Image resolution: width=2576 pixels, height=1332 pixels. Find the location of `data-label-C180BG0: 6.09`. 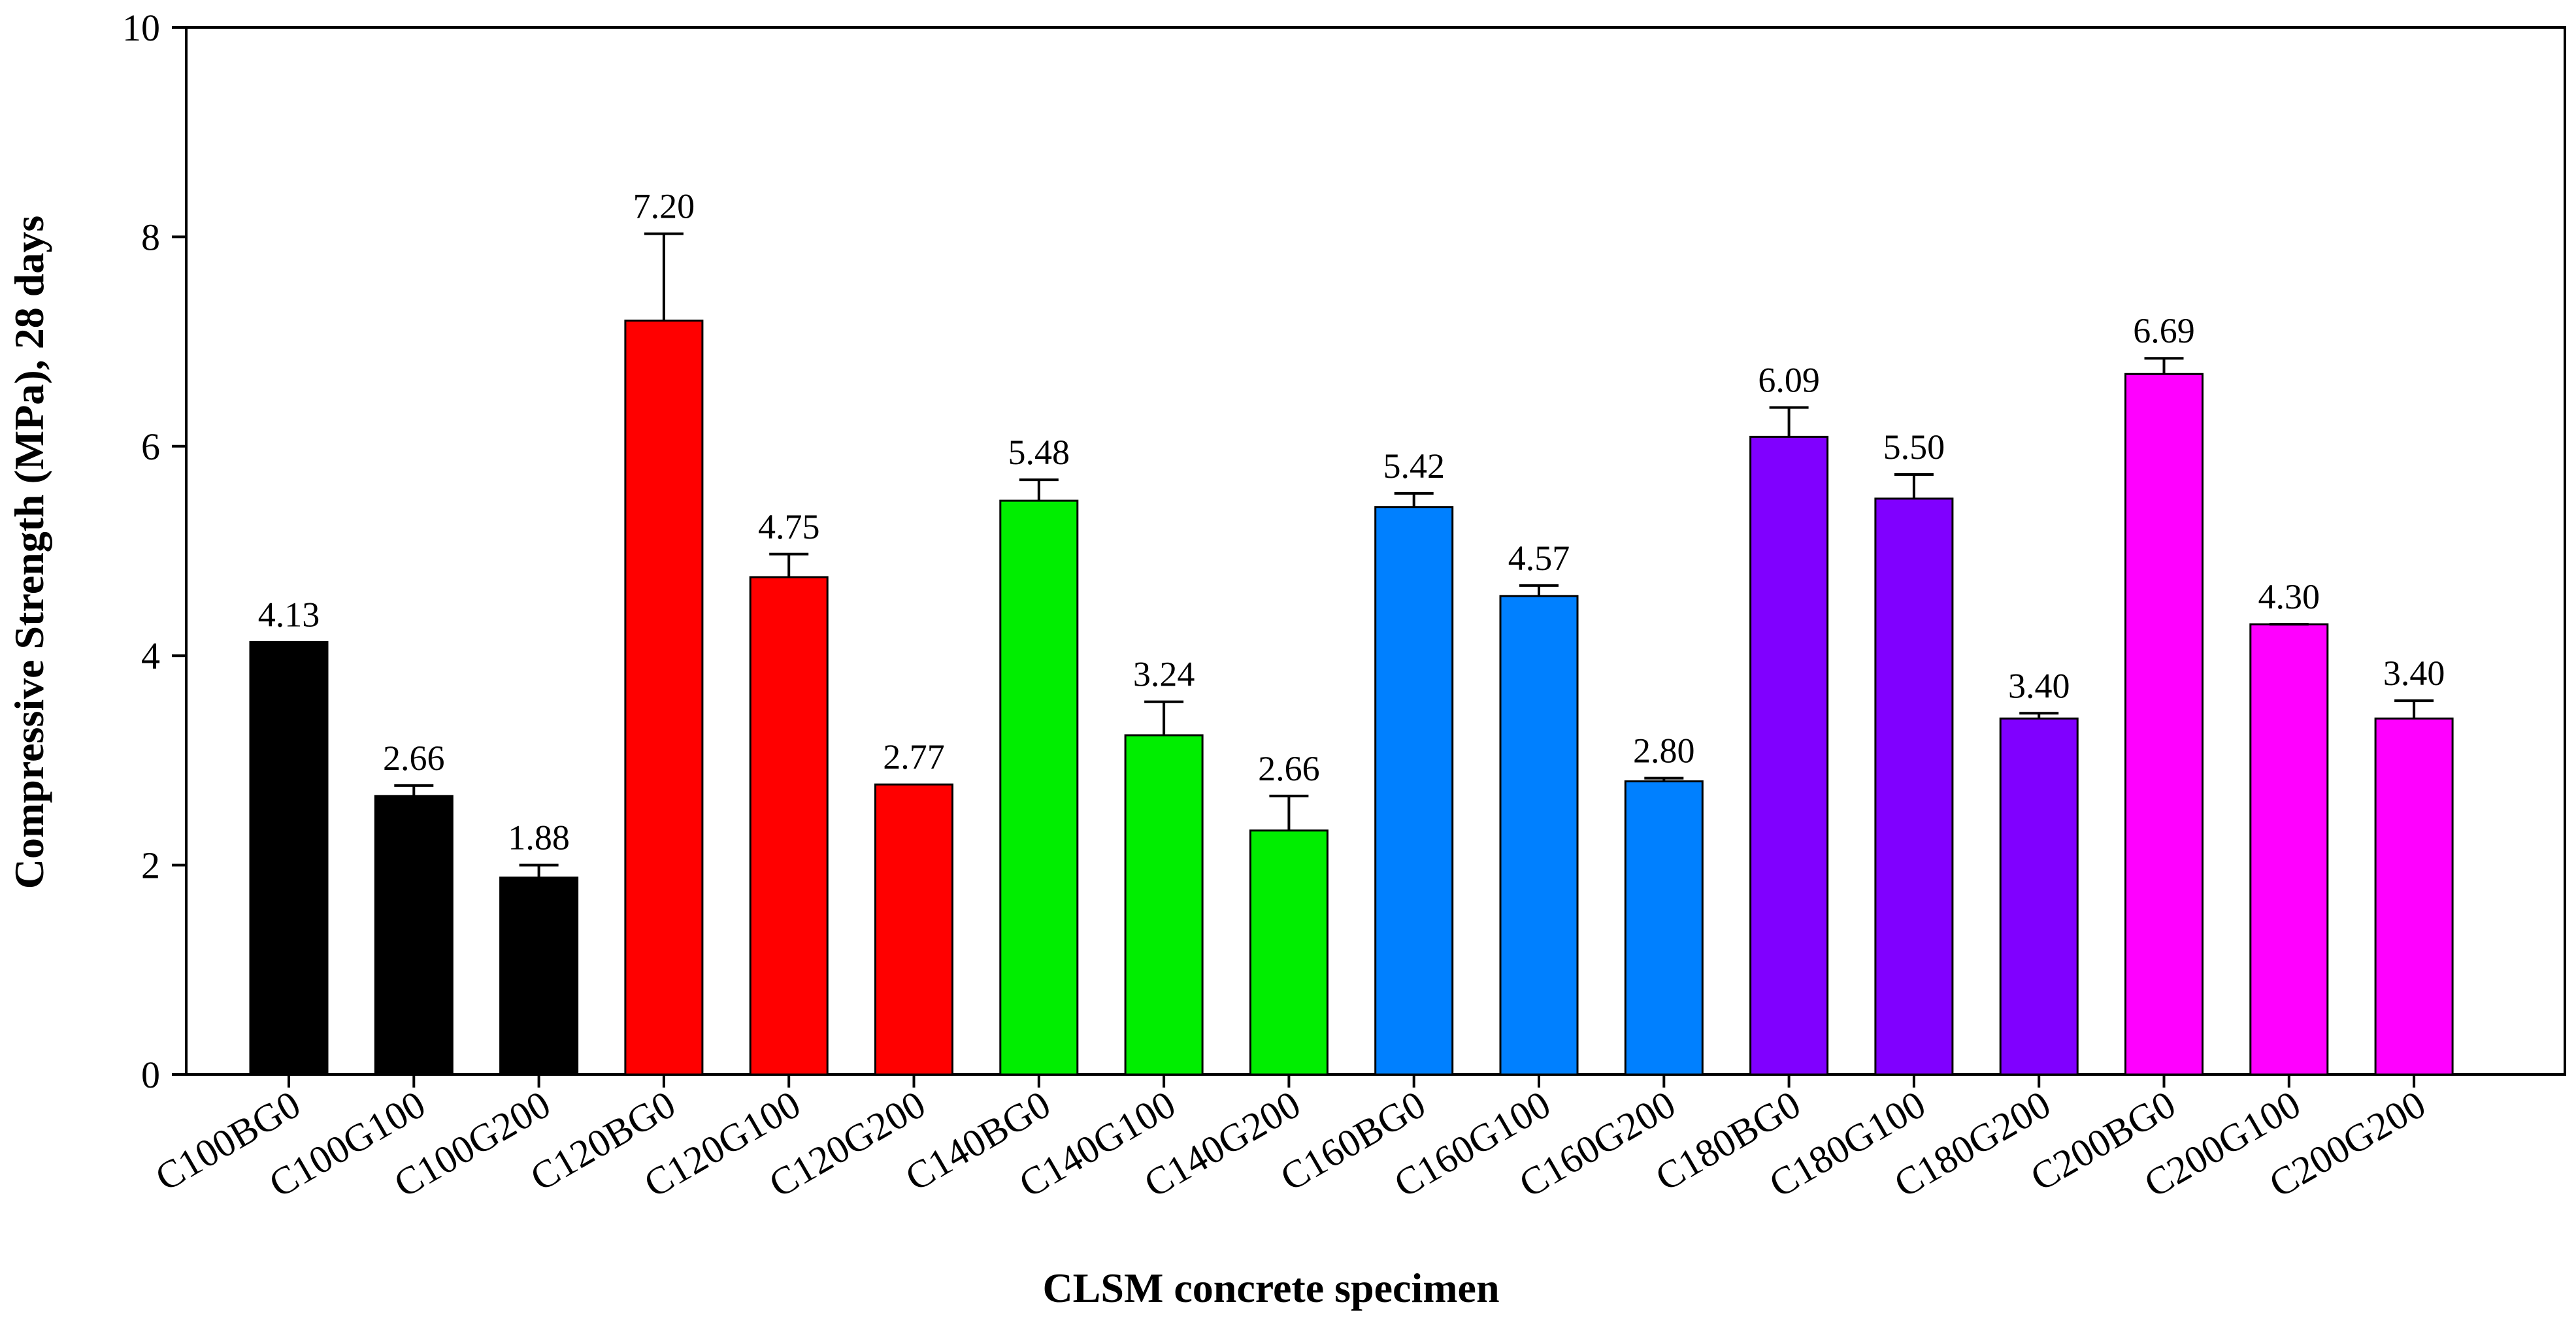

data-label-C180BG0: 6.09 is located at coordinates (1789, 381).